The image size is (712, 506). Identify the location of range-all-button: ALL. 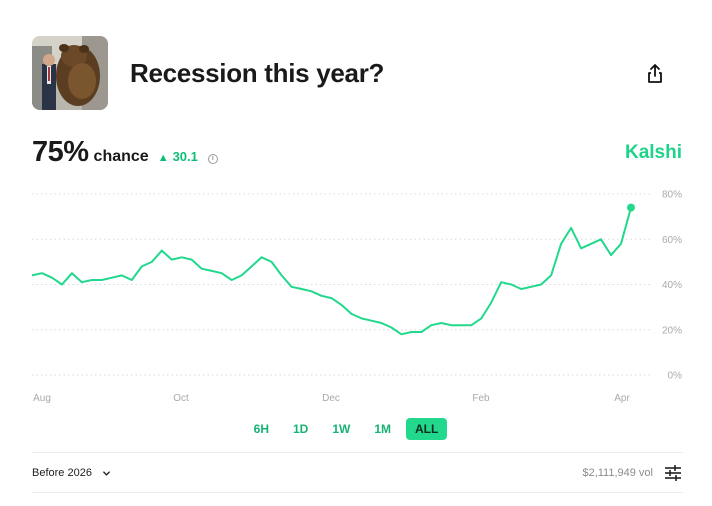
(427, 429).